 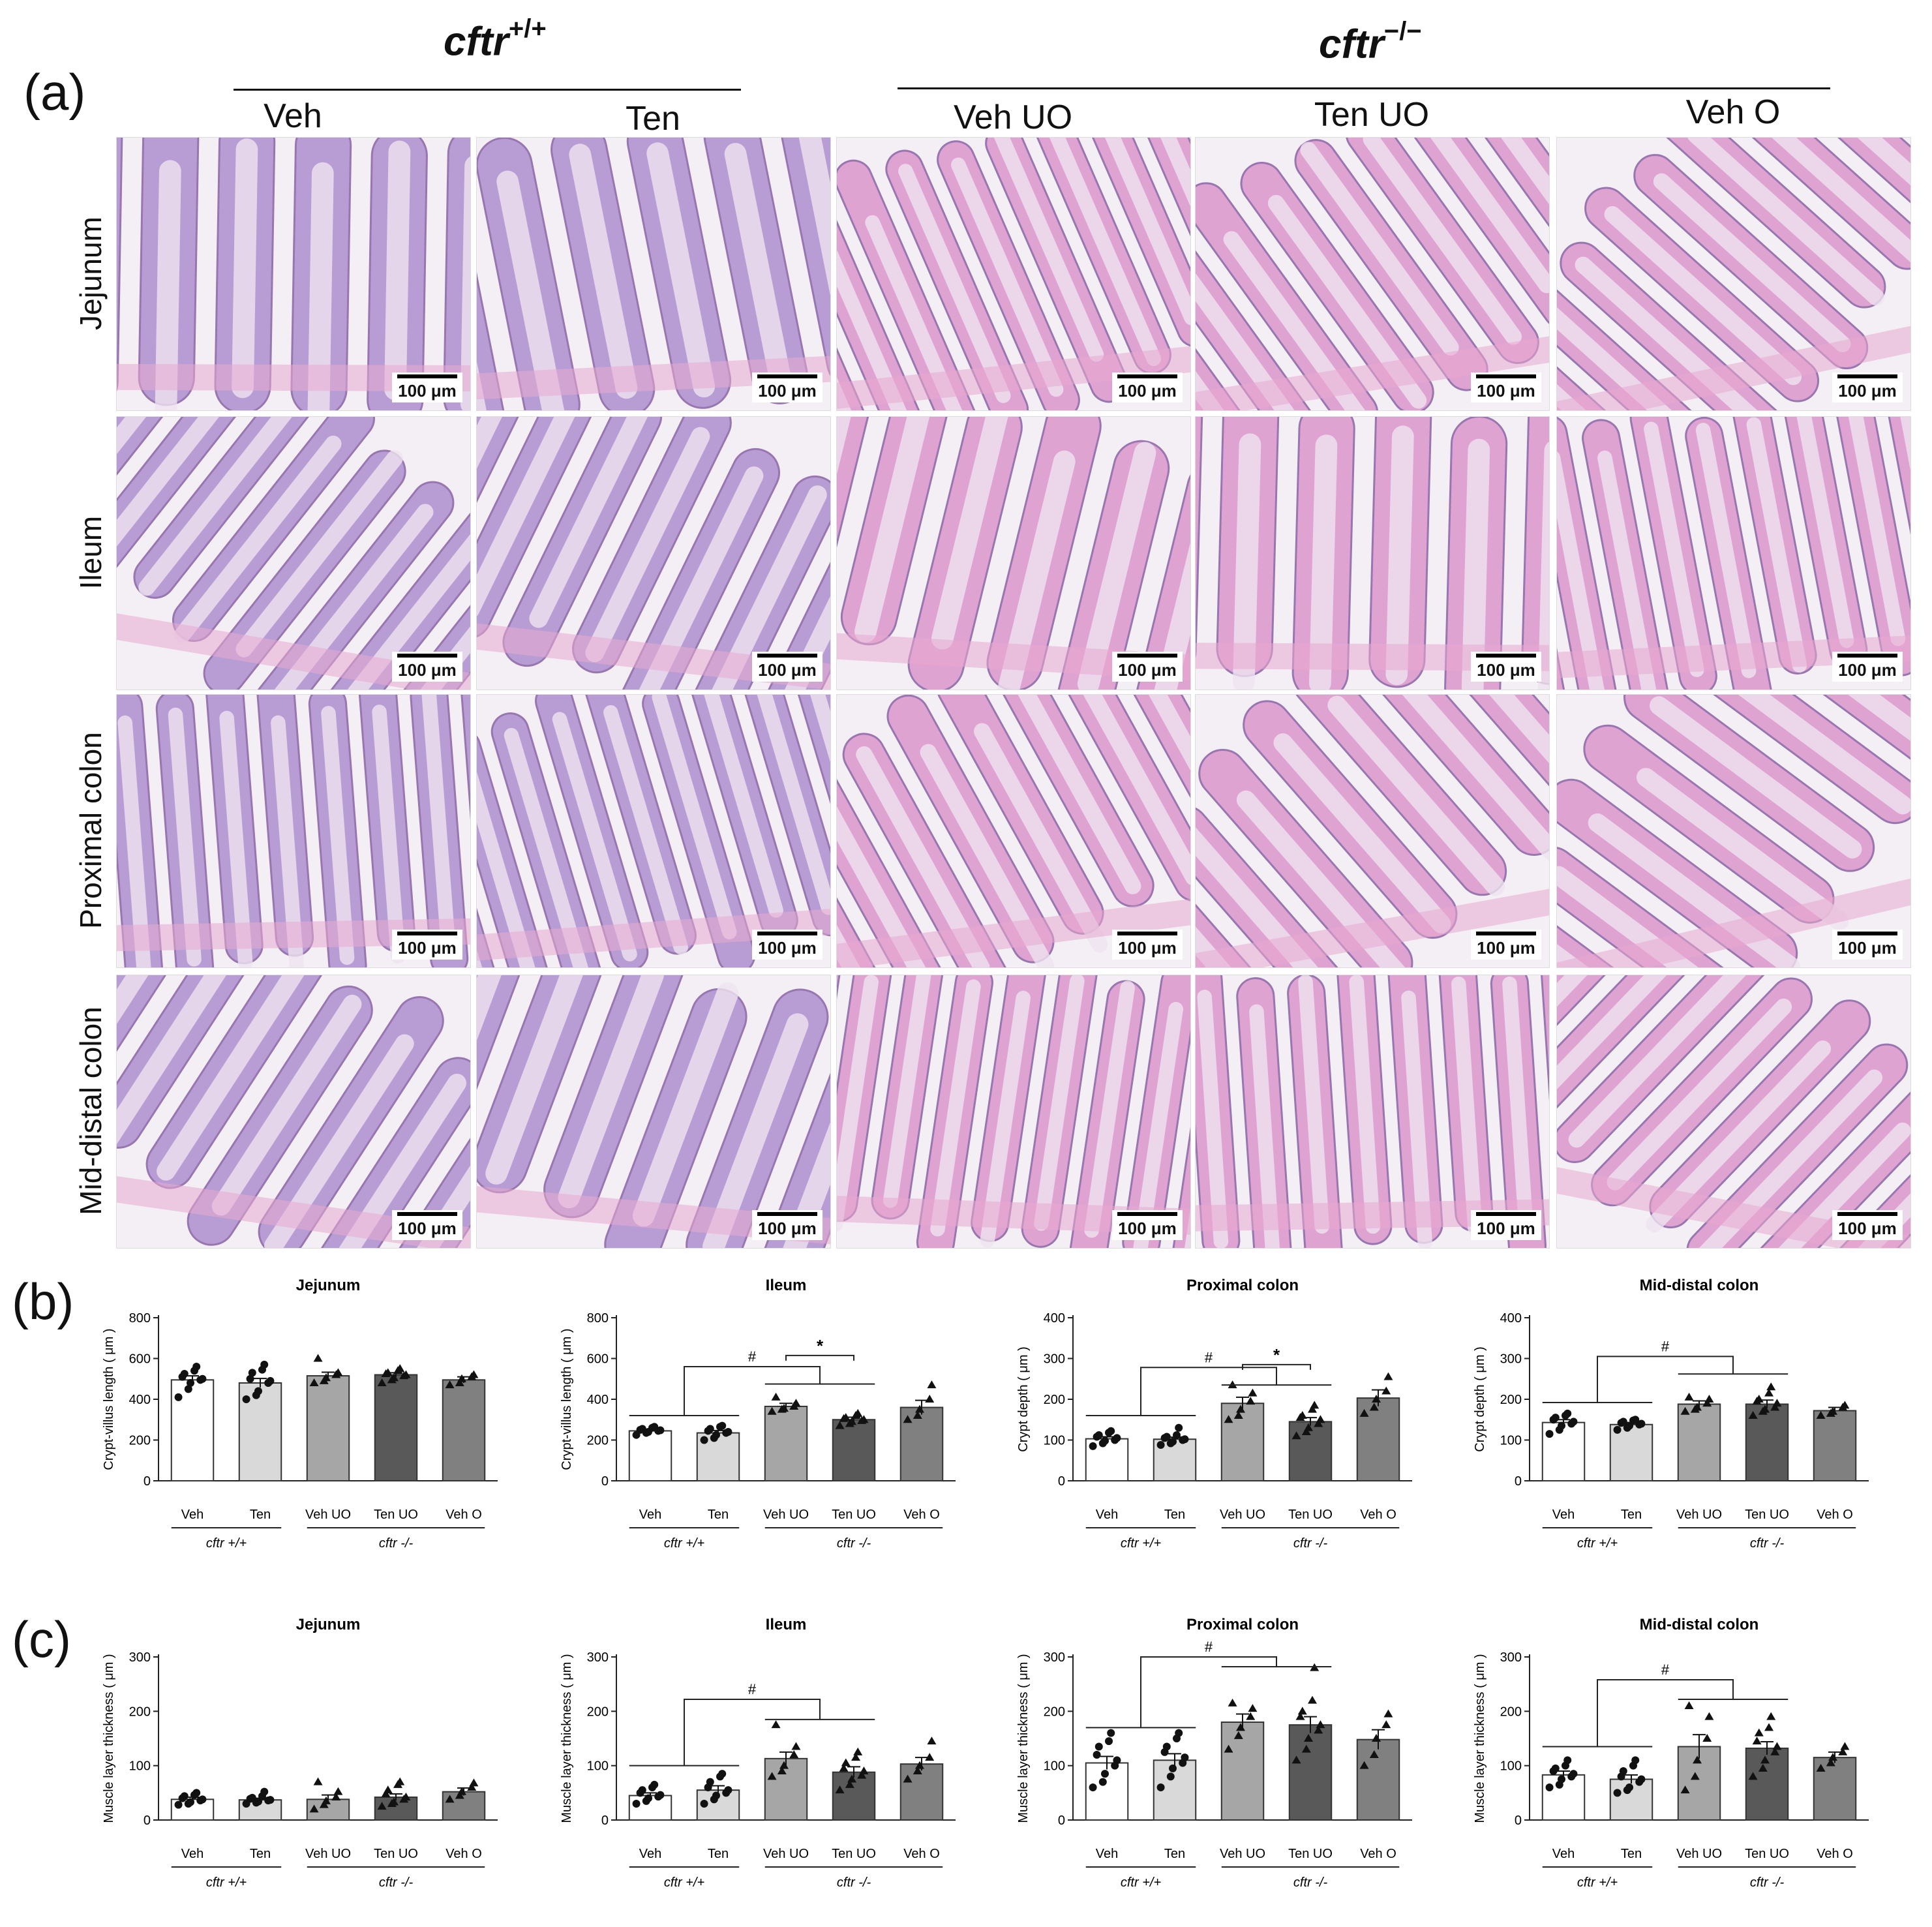 I want to click on micrograph-2-2: 100 μm, so click(x=1013, y=831).